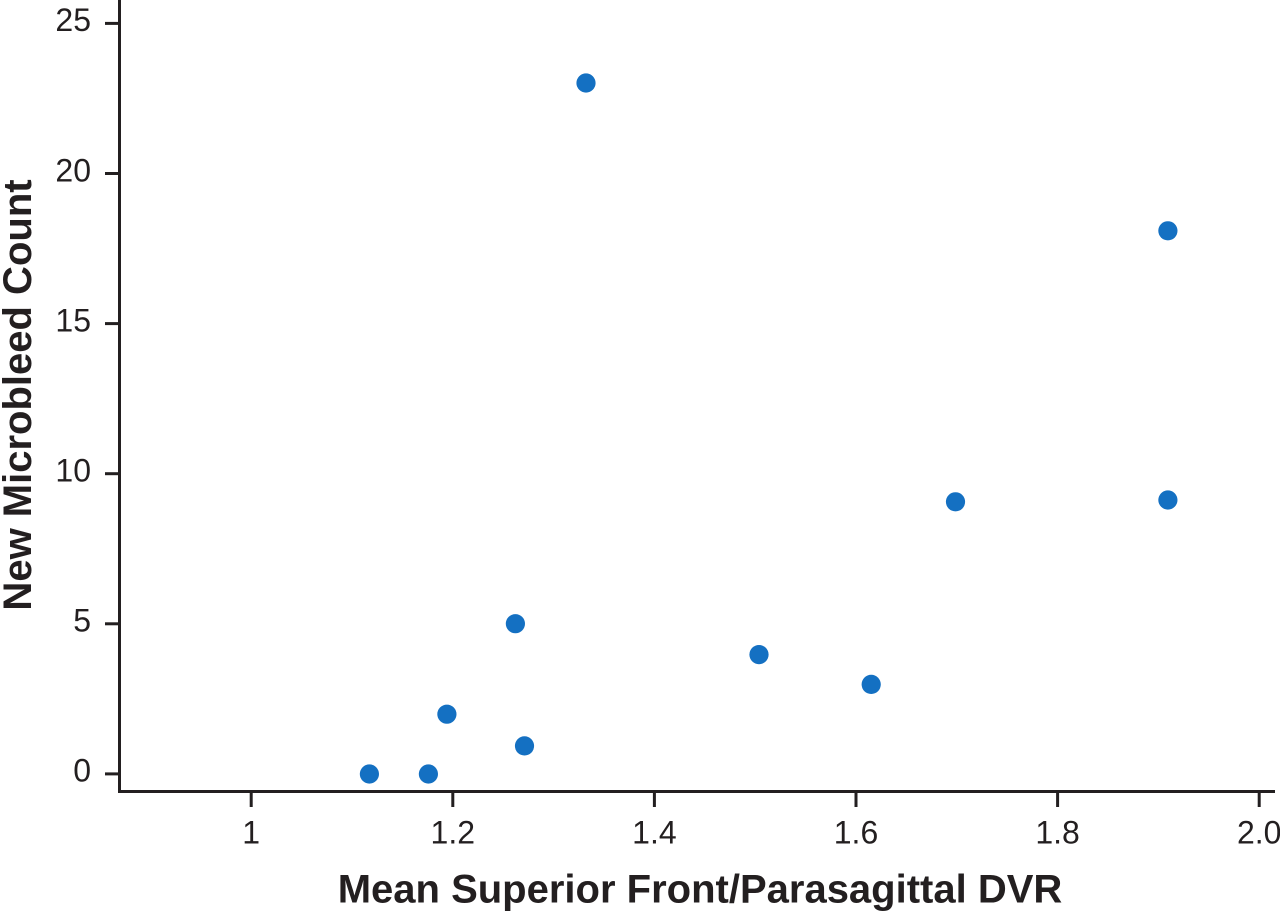 The image size is (1280, 911). What do you see at coordinates (73, 20) in the screenshot?
I see `svg-text: 25` at bounding box center [73, 20].